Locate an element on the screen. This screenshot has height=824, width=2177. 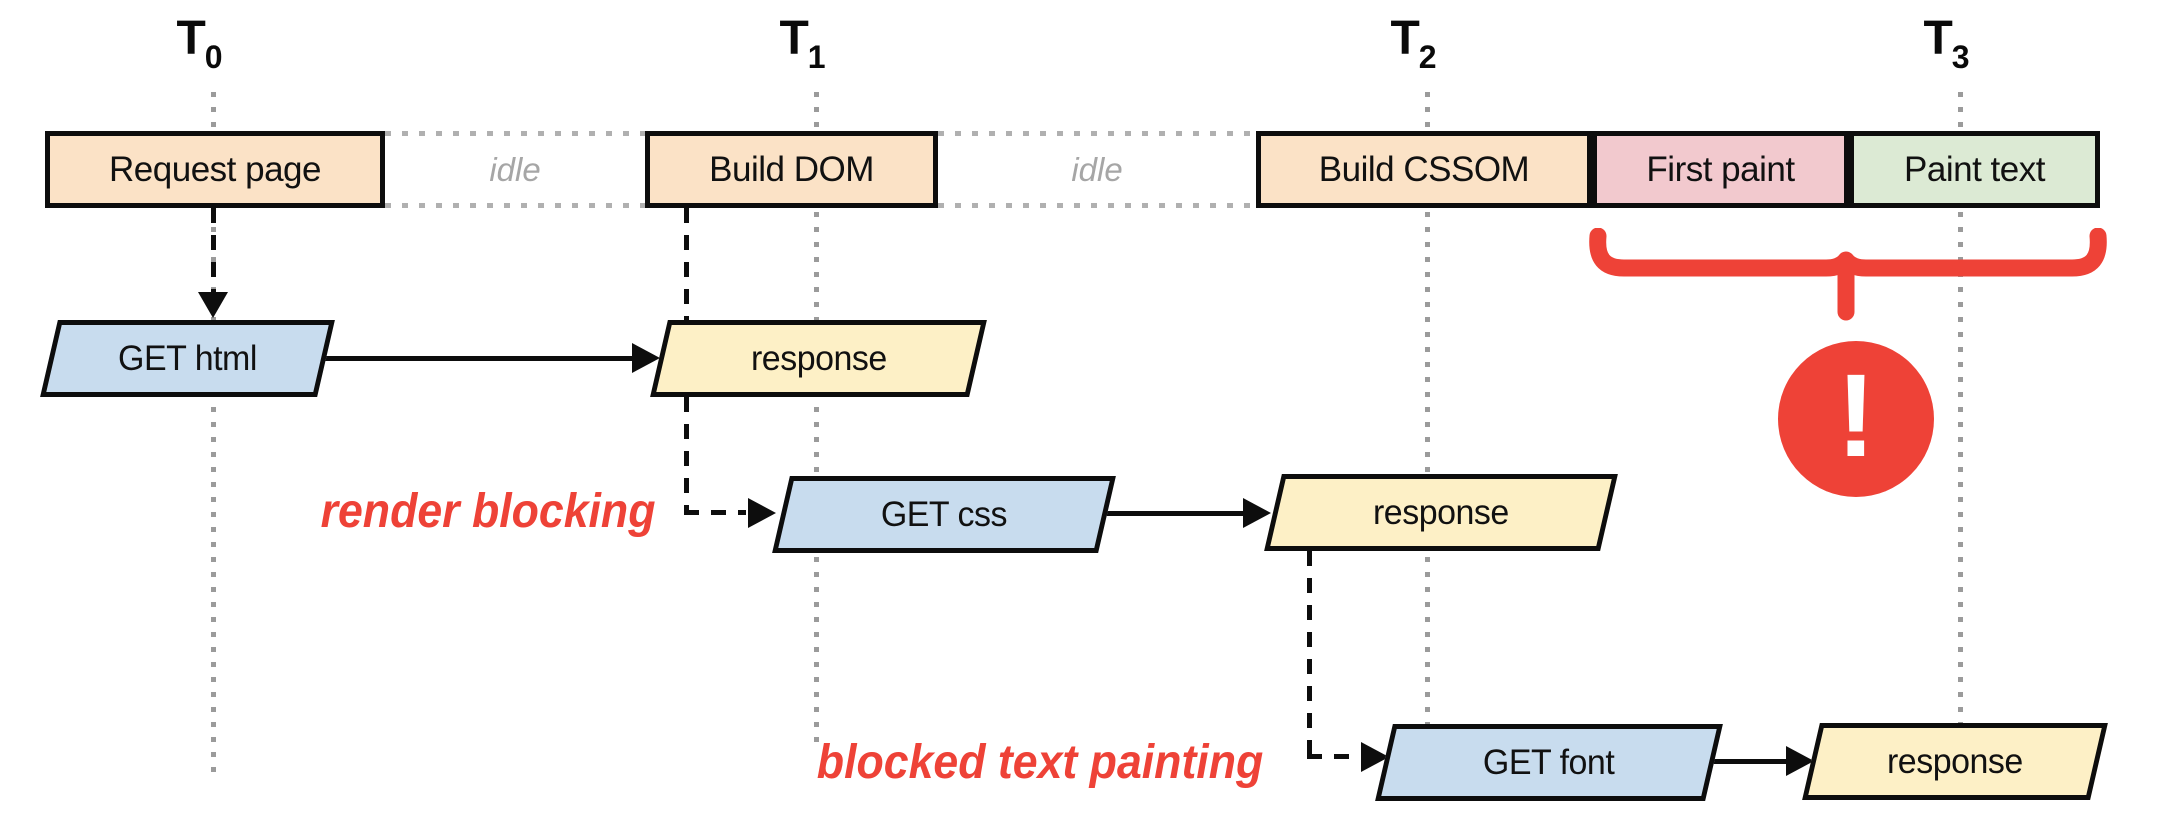
arrowhead-right-response1 is located at coordinates (646, 358).